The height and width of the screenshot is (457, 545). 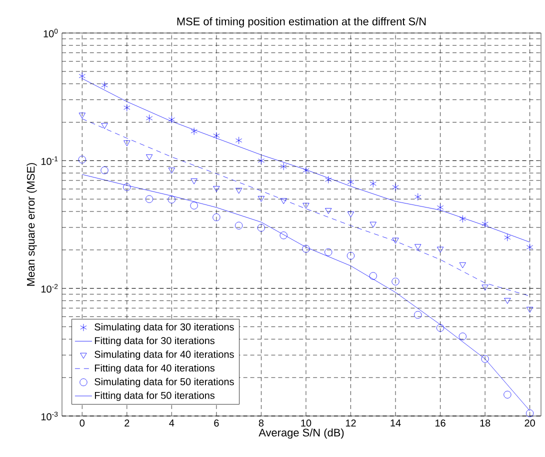 I want to click on x-tick-label: 20, so click(x=529, y=423).